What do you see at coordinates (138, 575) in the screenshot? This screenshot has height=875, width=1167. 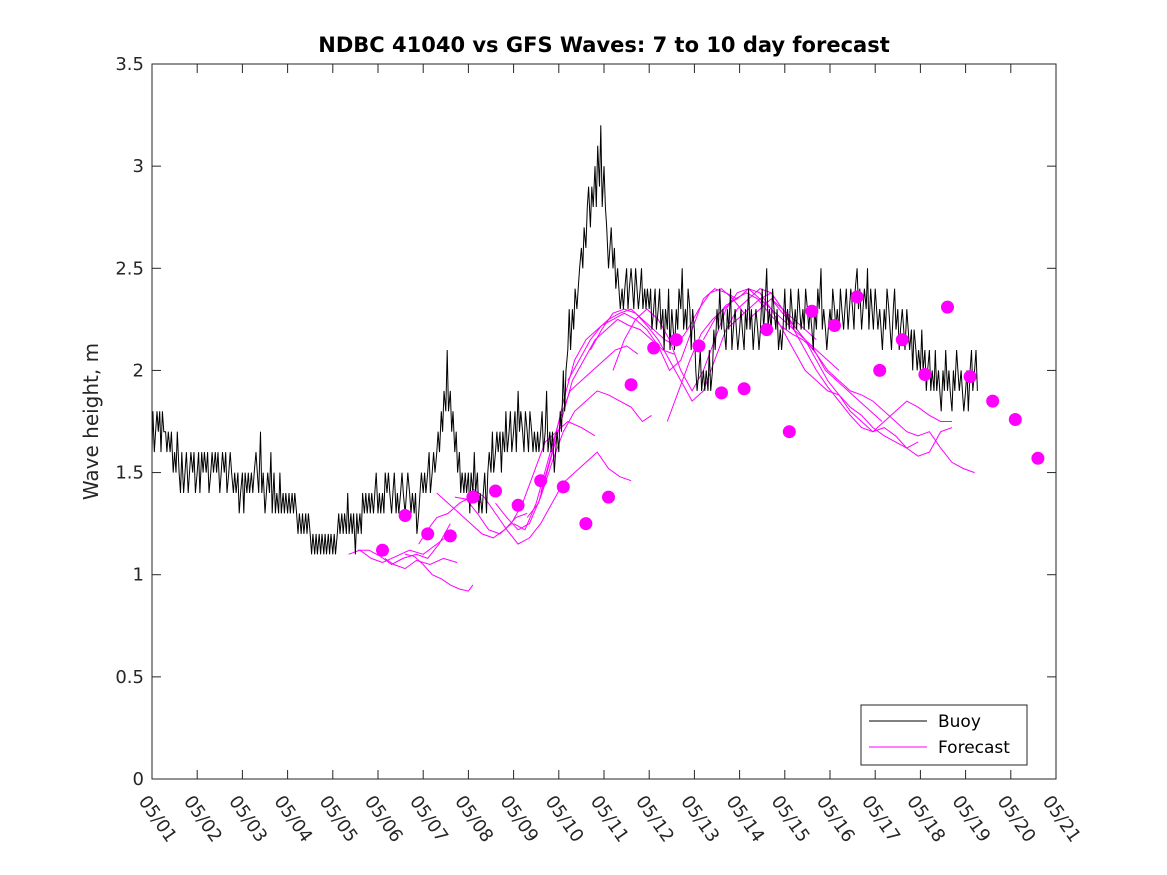 I see `y-tick-label: 1` at bounding box center [138, 575].